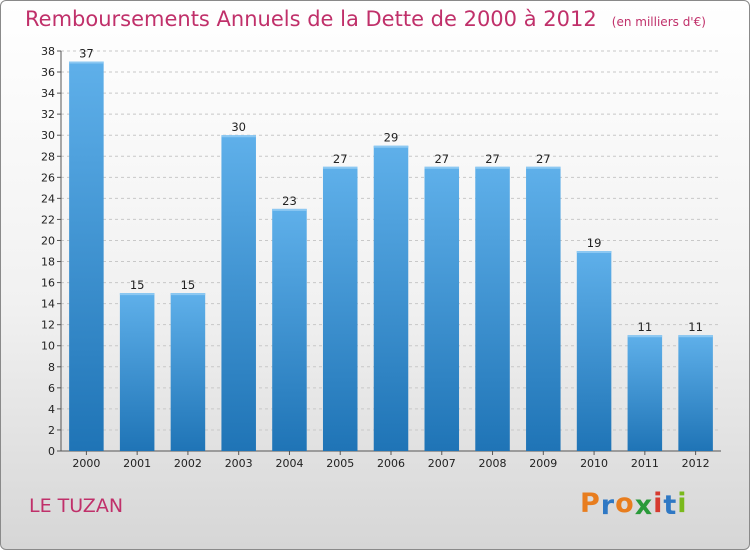  What do you see at coordinates (188, 463) in the screenshot?
I see `x-tick-label-2002: 2002` at bounding box center [188, 463].